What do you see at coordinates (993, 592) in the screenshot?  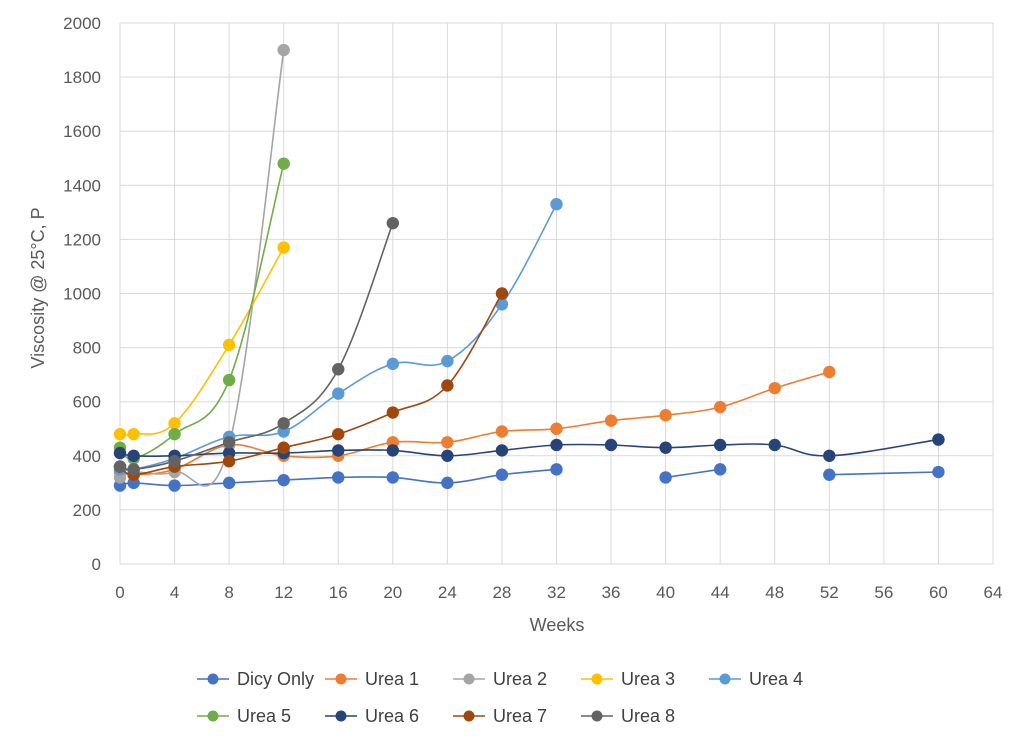 I see `x-tick-label: 64` at bounding box center [993, 592].